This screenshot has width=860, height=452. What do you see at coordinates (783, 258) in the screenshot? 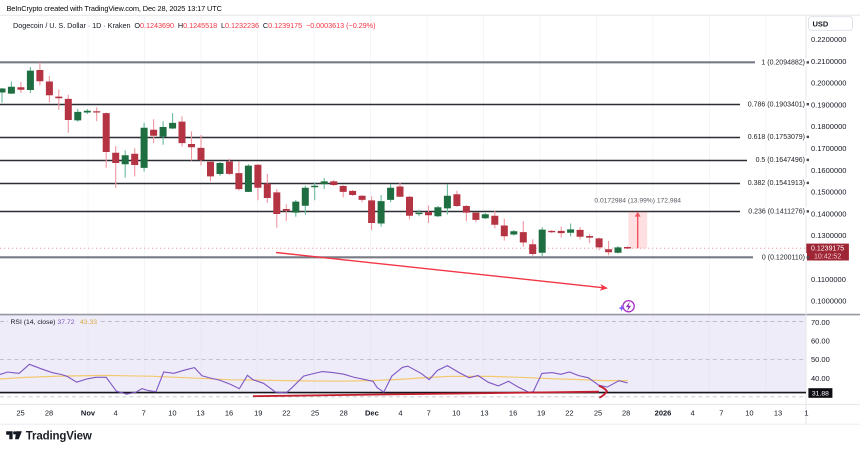
I see `svg-text: 0 (0.1200110)` at bounding box center [783, 258].